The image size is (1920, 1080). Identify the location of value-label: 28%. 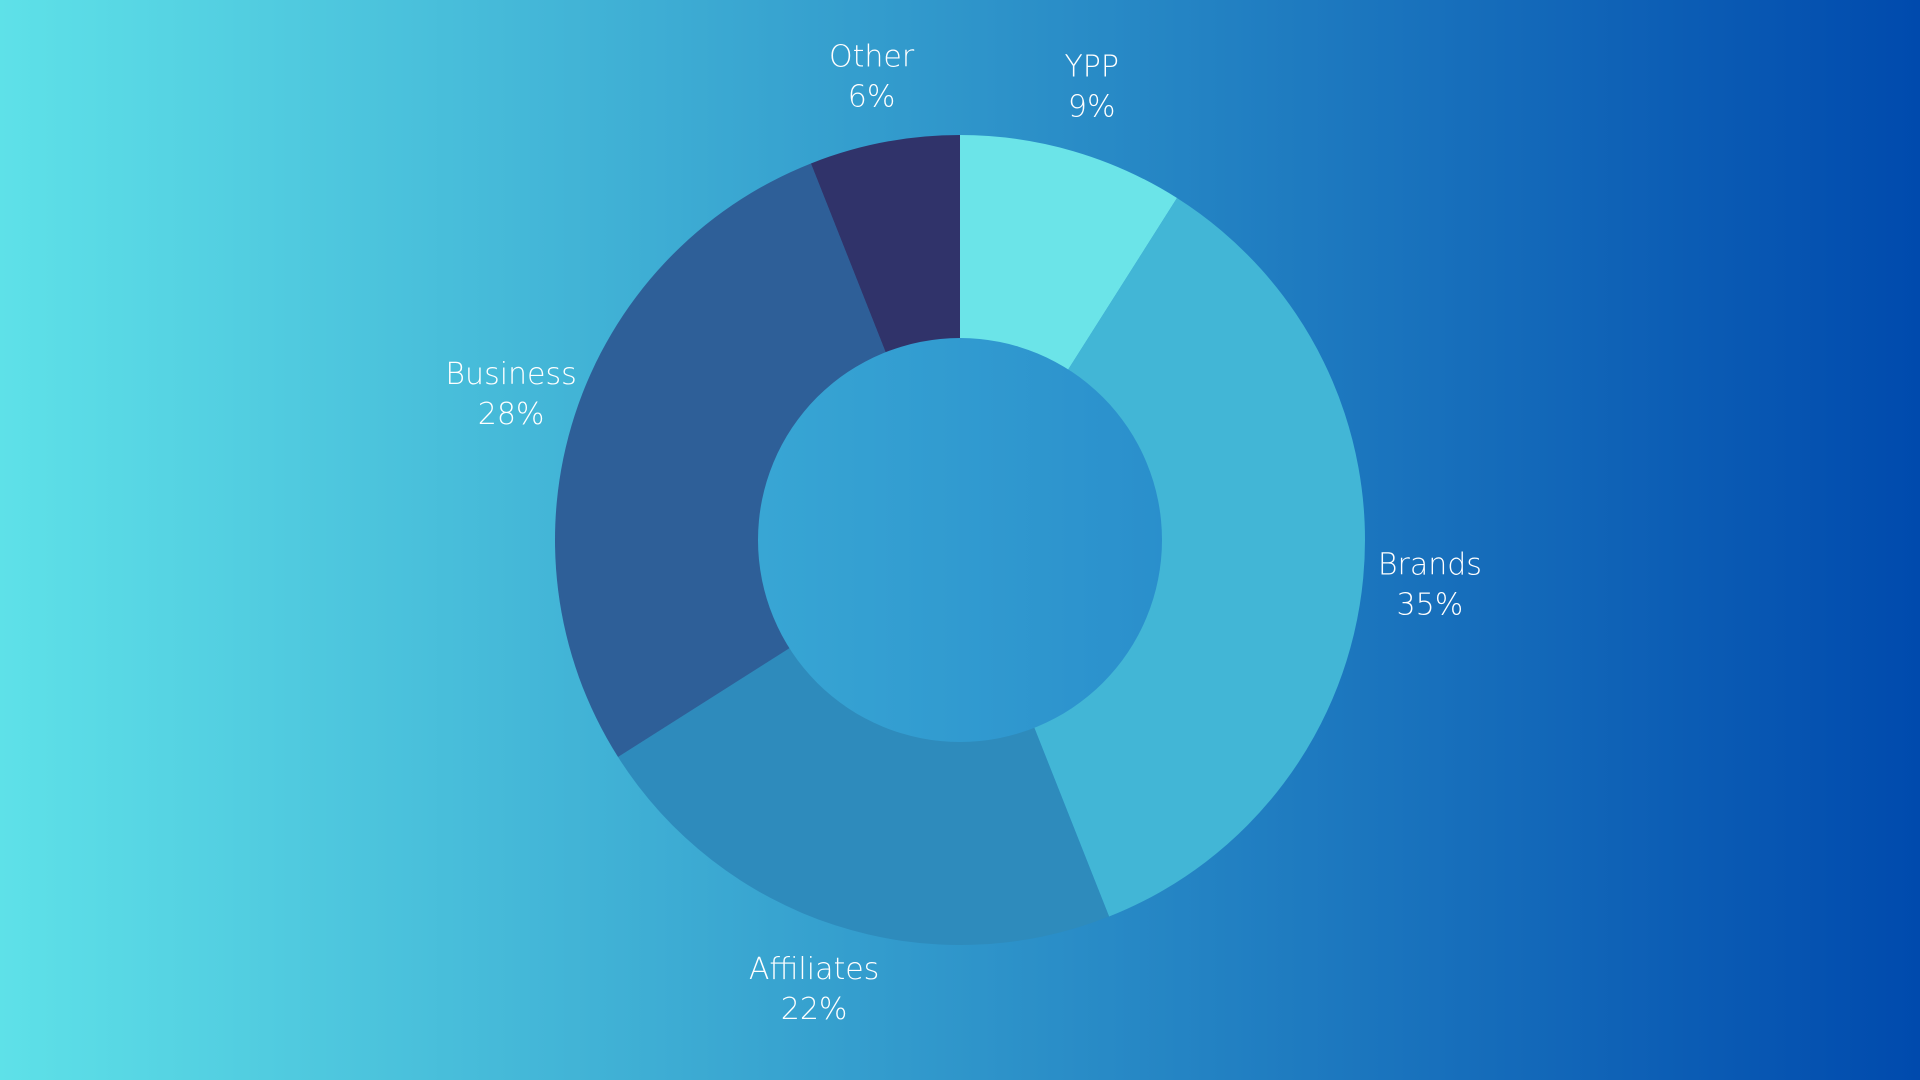
(511, 414).